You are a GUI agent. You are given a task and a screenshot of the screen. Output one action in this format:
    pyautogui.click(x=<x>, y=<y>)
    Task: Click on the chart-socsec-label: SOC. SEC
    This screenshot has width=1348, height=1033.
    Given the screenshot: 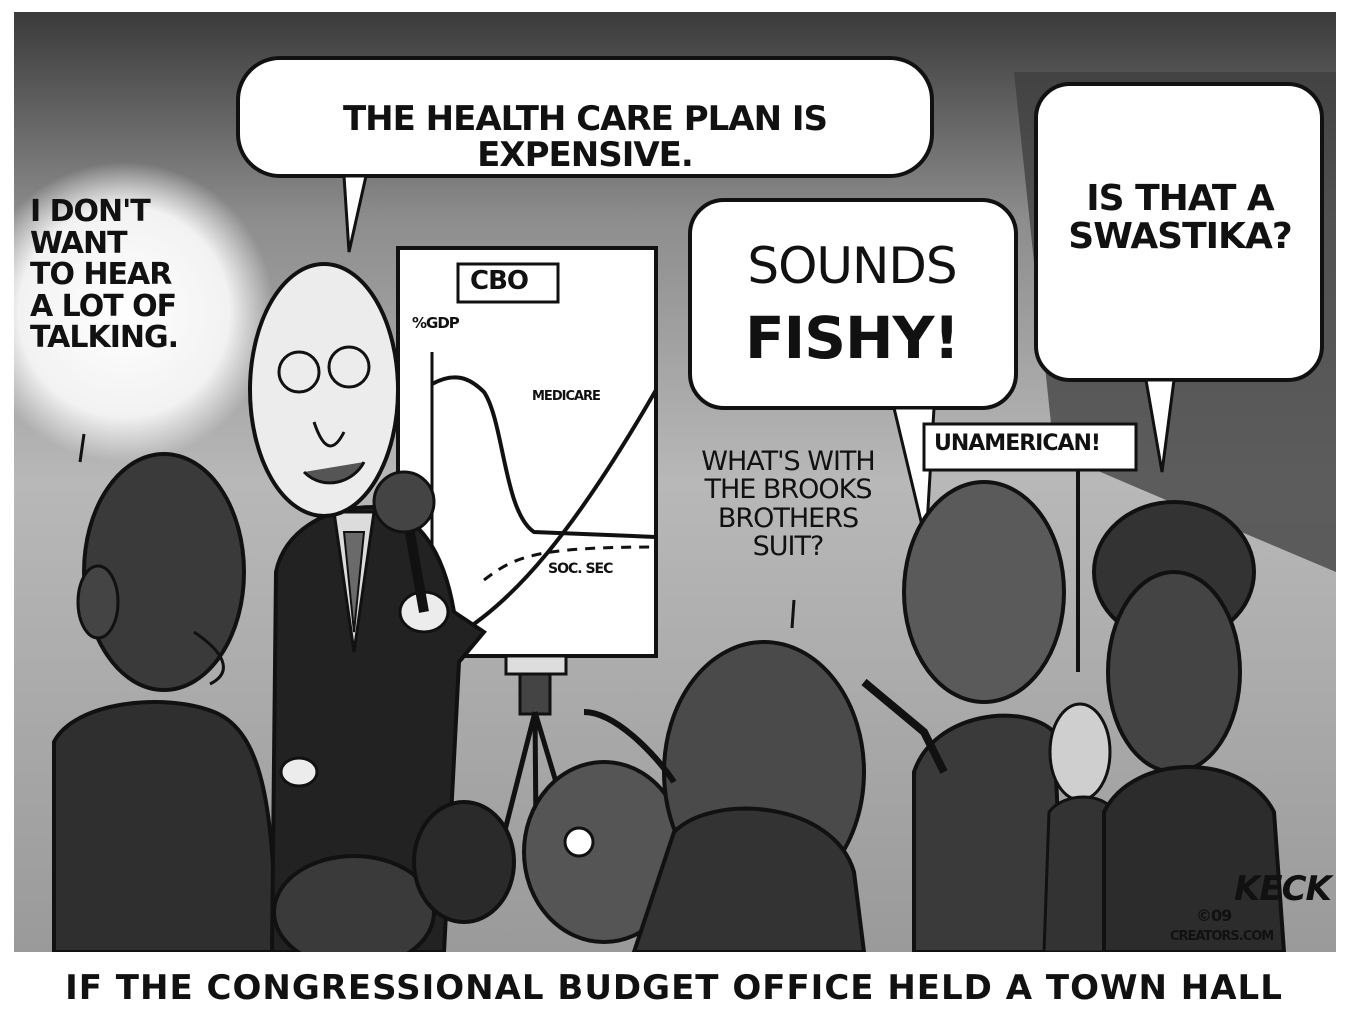 What is the action you would take?
    pyautogui.click(x=580, y=569)
    